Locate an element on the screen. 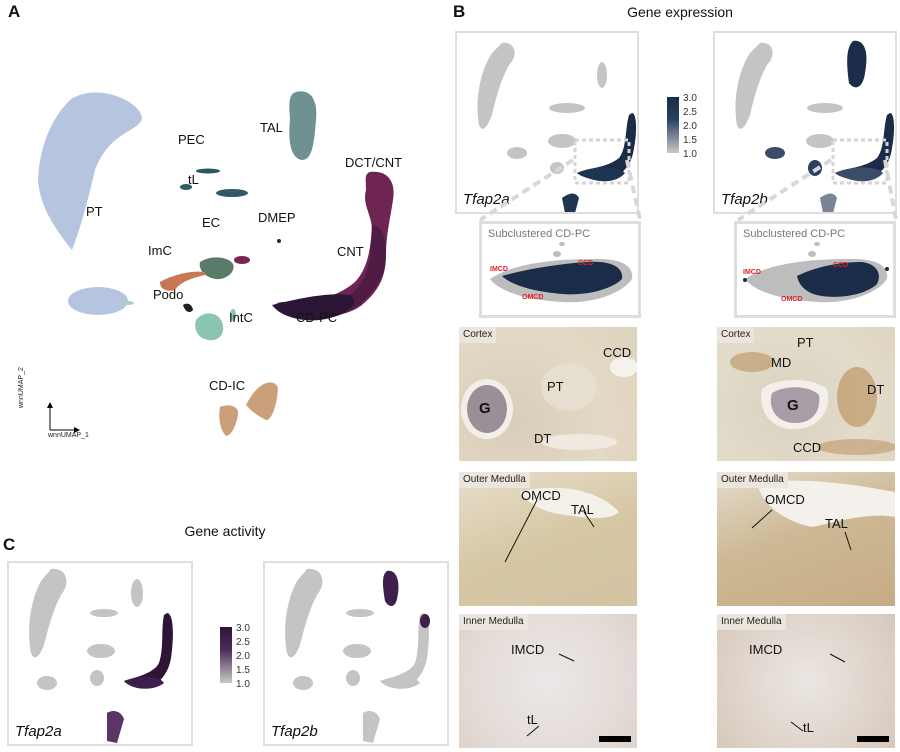 The image size is (900, 752). gene-label-tfap2a-activity: Tfap2a is located at coordinates (38, 731).